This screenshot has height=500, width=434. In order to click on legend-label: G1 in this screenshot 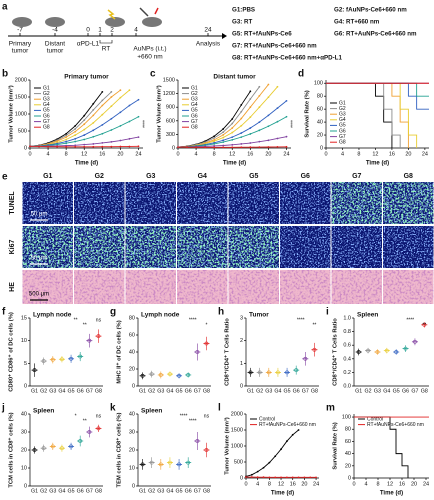, I will do `click(194, 88)`.